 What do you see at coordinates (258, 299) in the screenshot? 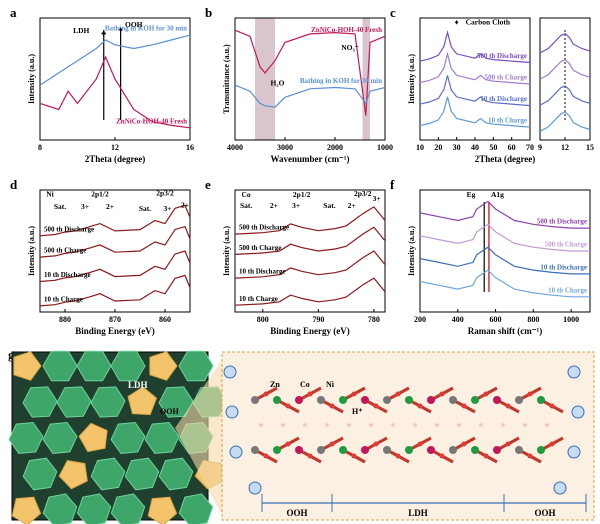
I see `series-label: 10 th Charge` at bounding box center [258, 299].